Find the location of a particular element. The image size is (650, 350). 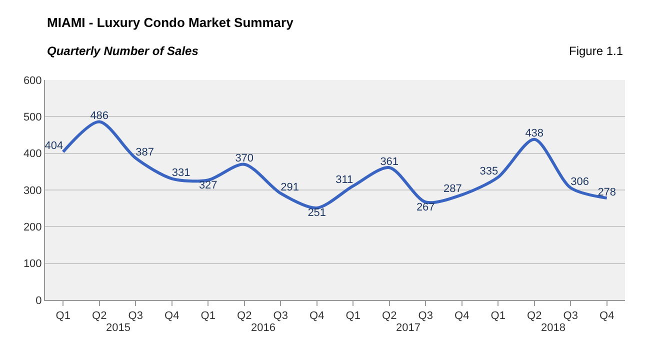

text: 2015 is located at coordinates (118, 328).